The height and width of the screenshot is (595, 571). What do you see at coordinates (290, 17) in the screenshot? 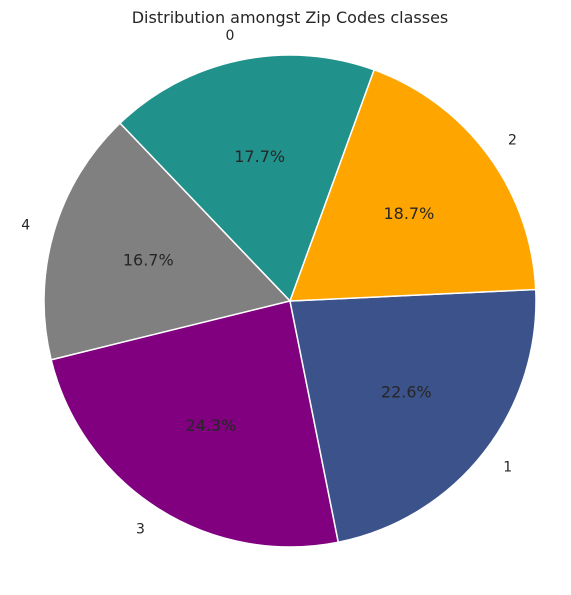
I see `chart-title: Distribution amongst Zip Codes classes` at bounding box center [290, 17].